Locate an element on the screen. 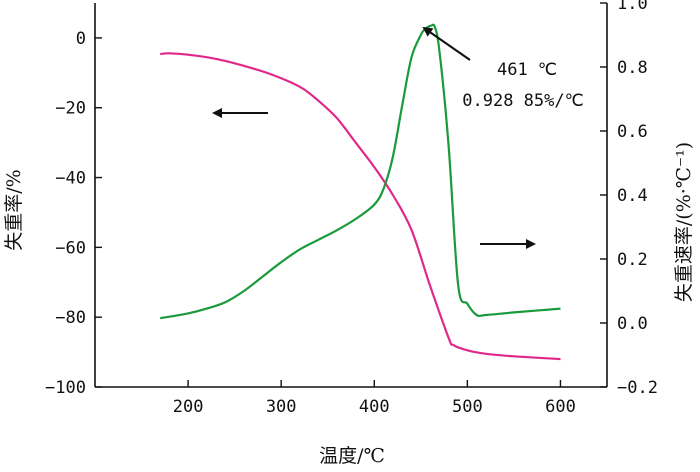 The height and width of the screenshot is (472, 700). x-tick-label: 300 is located at coordinates (281, 407).